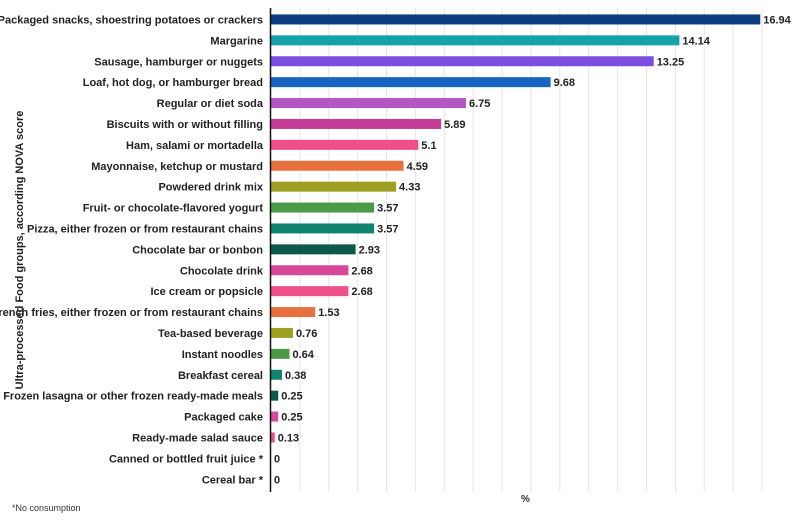 The image size is (798, 524). Describe the element at coordinates (210, 188) in the screenshot. I see `category-label: Powdered drink mix` at that location.